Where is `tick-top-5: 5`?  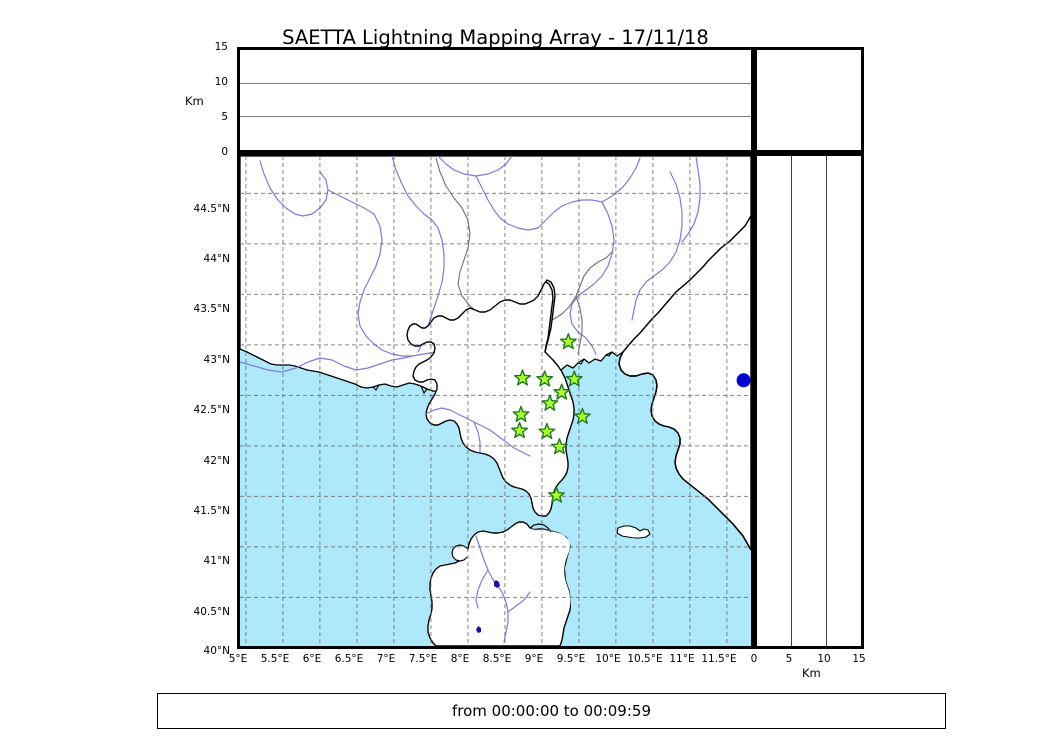 tick-top-5: 5 is located at coordinates (224, 117).